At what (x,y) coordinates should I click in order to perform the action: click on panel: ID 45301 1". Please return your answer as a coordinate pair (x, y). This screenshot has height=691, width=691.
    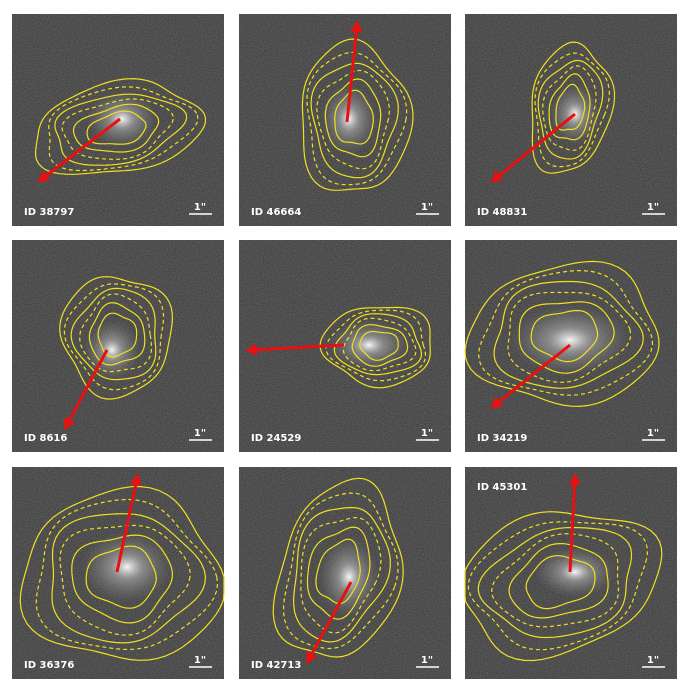
    Looking at the image, I should click on (570, 573).